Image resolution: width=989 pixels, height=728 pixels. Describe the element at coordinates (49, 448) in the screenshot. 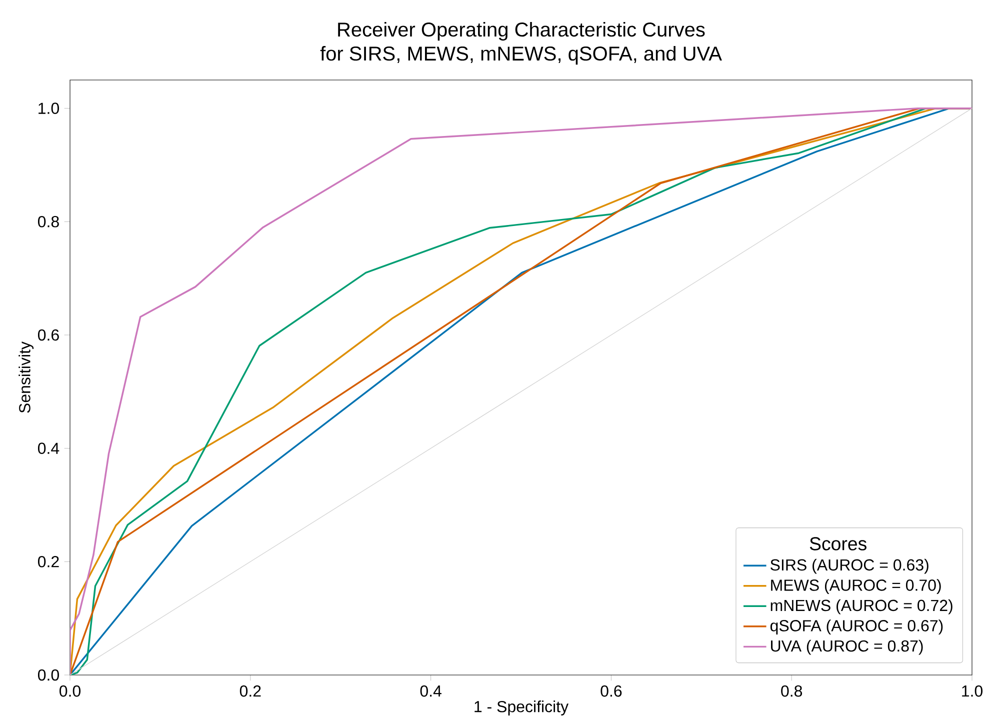

I see `y-tick-label: 0.4` at that location.